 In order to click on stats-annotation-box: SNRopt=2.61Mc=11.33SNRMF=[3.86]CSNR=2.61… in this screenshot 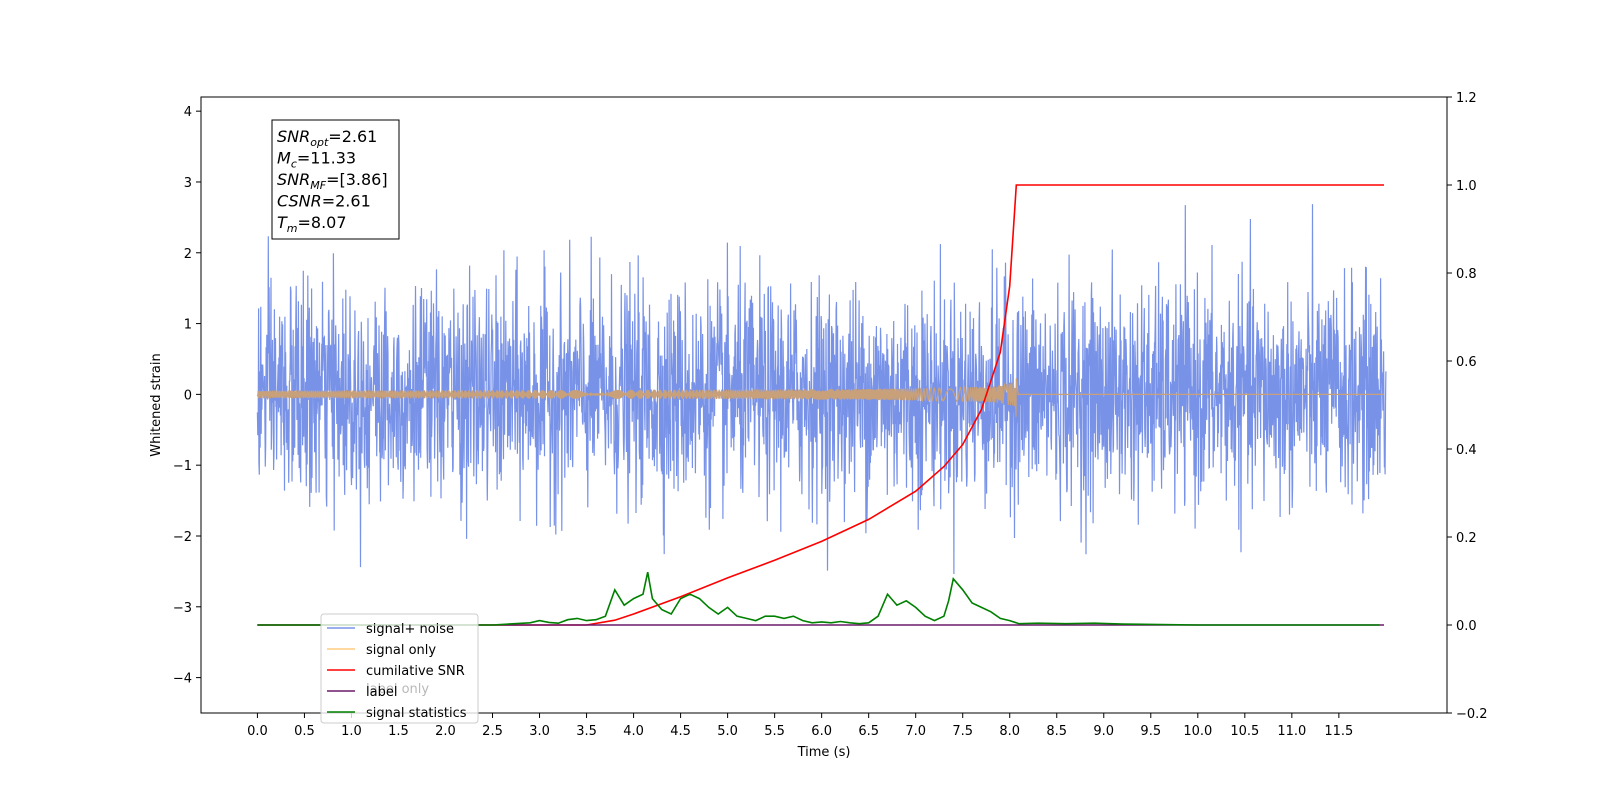, I will do `click(335, 179)`.